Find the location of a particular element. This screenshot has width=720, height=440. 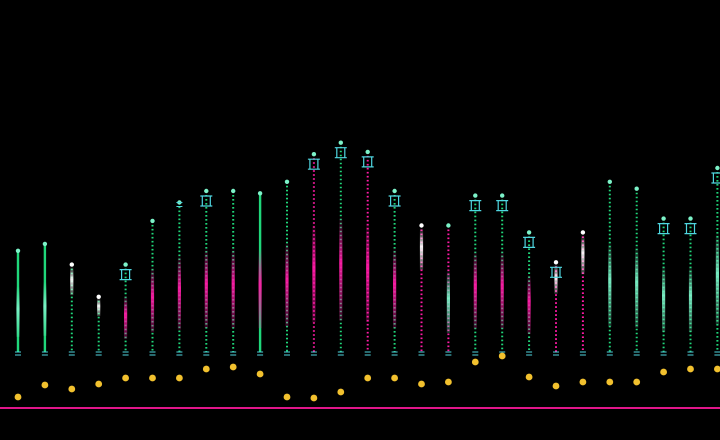

dots-layer is located at coordinates (367, 377).